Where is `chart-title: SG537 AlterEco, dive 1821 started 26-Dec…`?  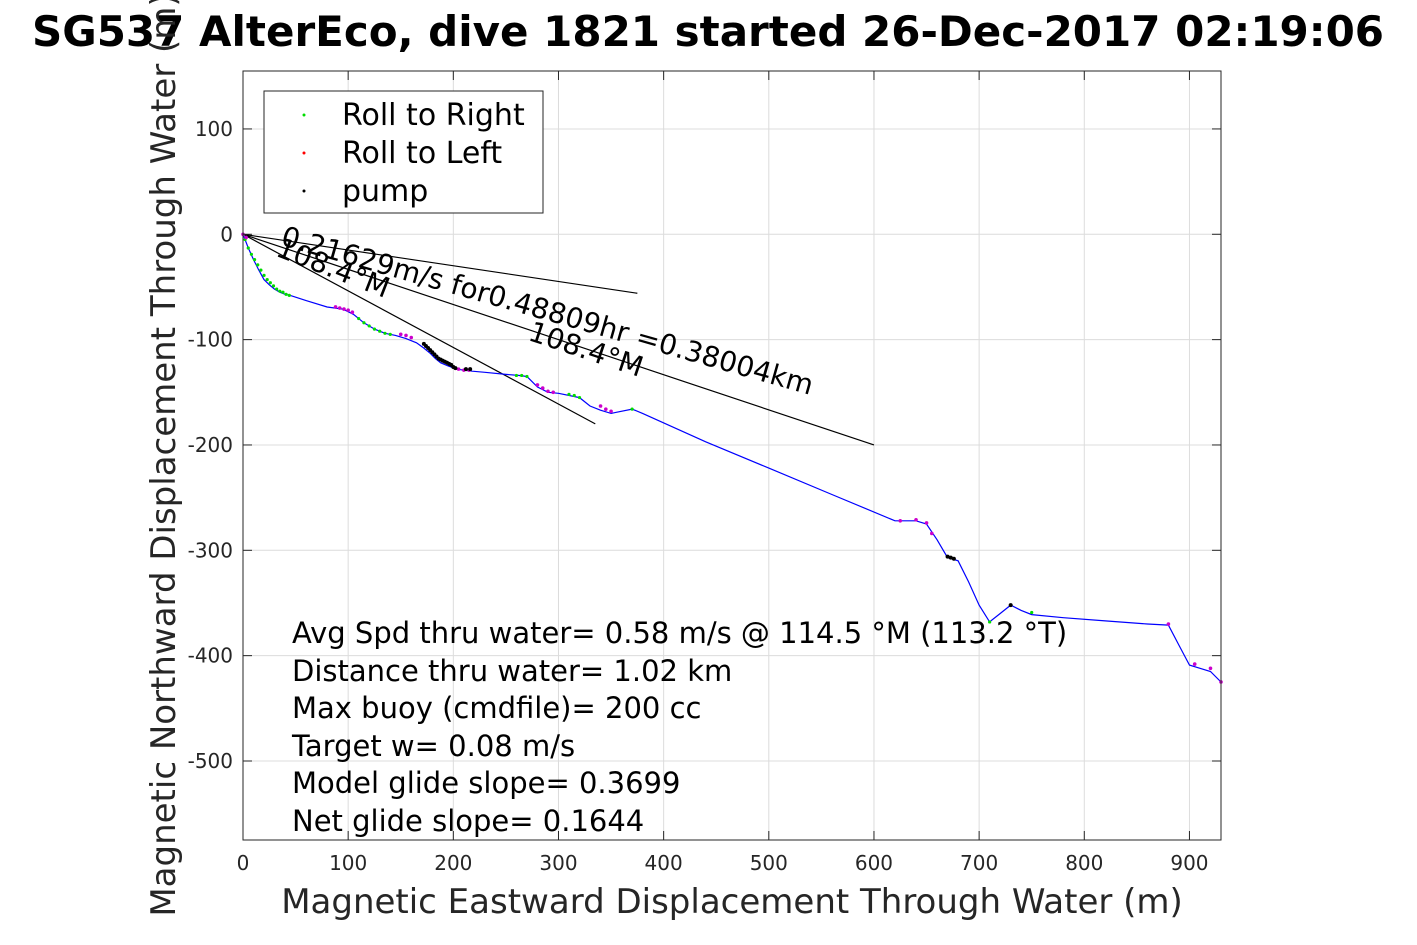 chart-title: SG537 AlterEco, dive 1821 started 26-Dec… is located at coordinates (708, 31).